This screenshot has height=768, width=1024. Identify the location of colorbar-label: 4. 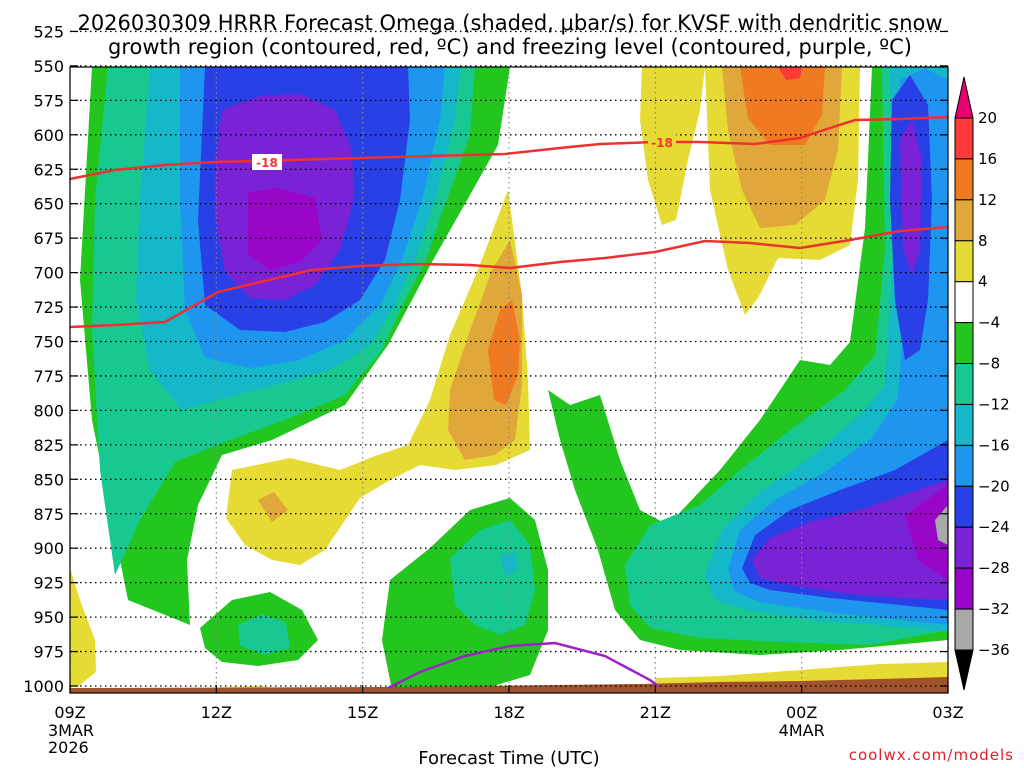
(983, 282).